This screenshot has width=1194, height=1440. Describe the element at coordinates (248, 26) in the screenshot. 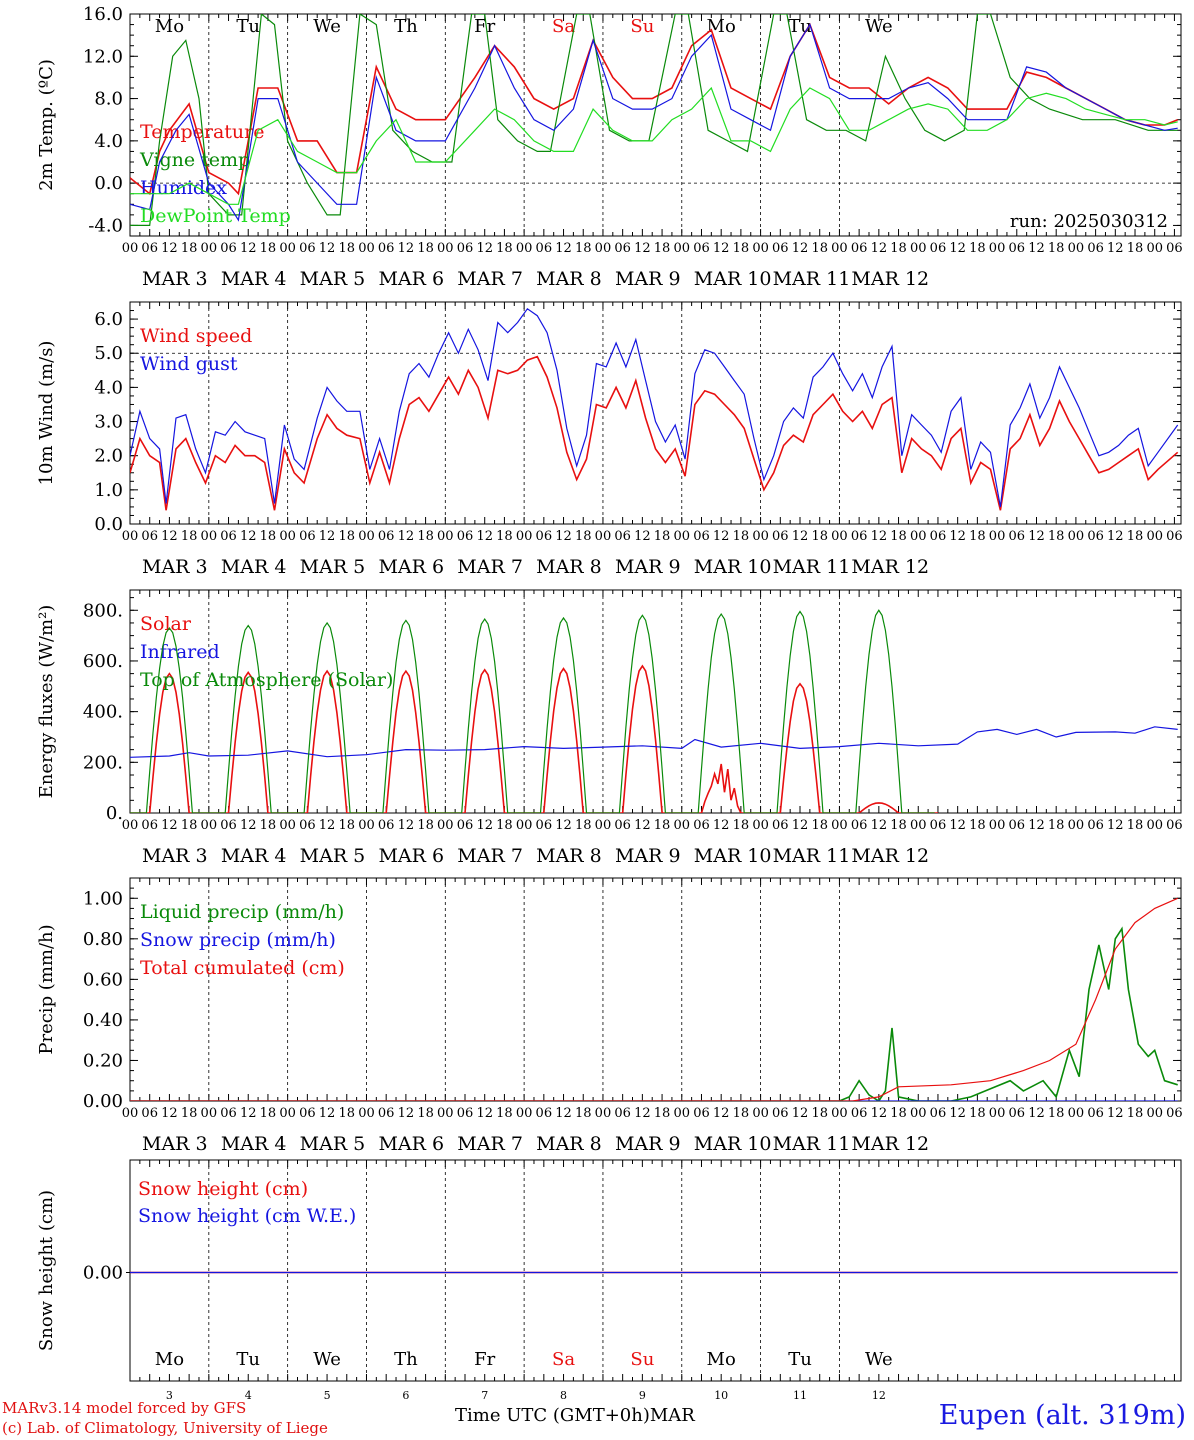

I see `weekday-label: Tu` at that location.